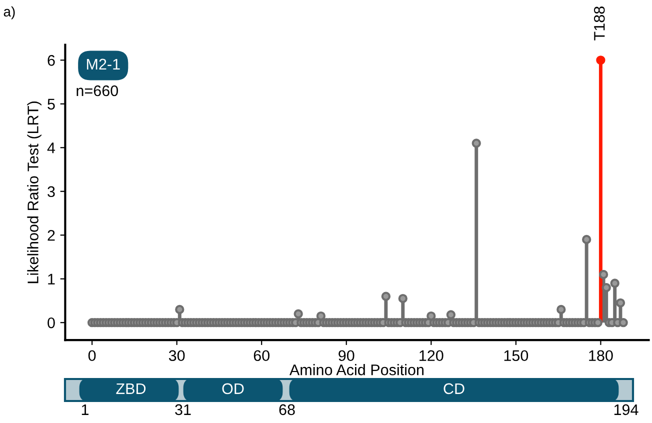 This screenshot has height=423, width=652. Describe the element at coordinates (34, 193) in the screenshot. I see `y-axis-title: Likelihood Ratio Test (LRT)` at that location.